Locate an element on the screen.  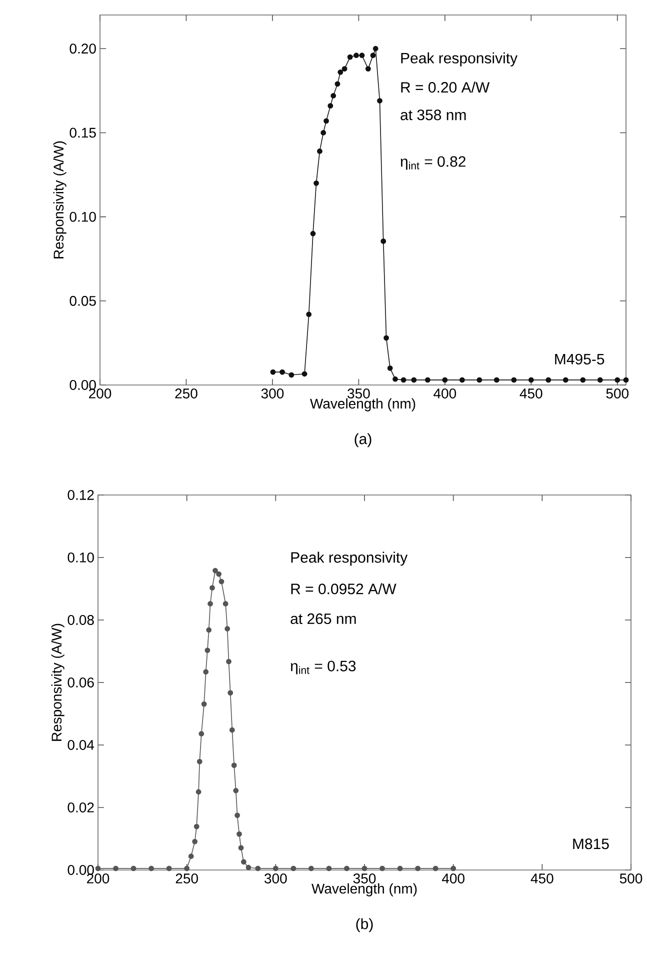
y-tick-label: 0.15 is located at coordinates (83, 133).